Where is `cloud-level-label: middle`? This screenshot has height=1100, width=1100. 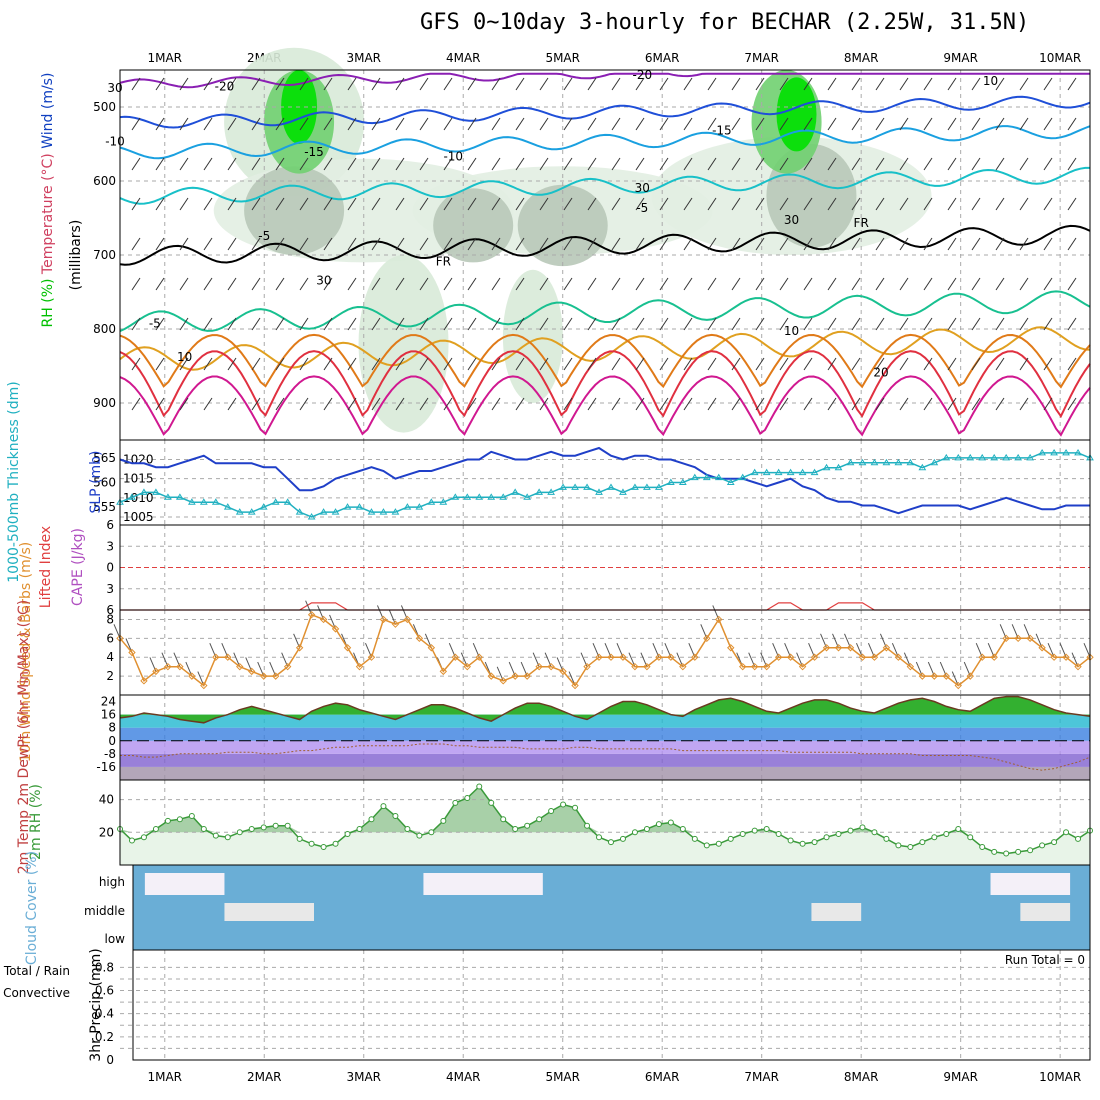 cloud-level-label: middle is located at coordinates (104, 911).